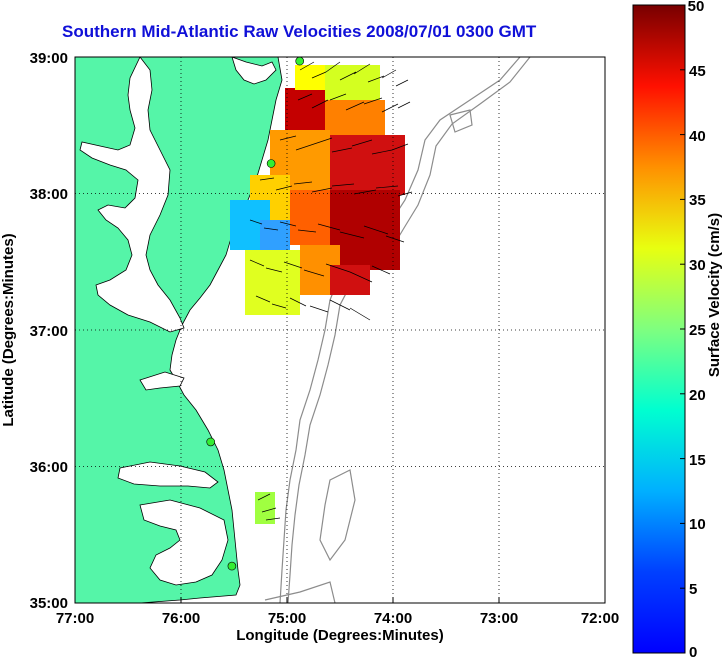 The width and height of the screenshot is (724, 659). Describe the element at coordinates (184, 542) in the screenshot. I see `pamlico-sound` at that location.